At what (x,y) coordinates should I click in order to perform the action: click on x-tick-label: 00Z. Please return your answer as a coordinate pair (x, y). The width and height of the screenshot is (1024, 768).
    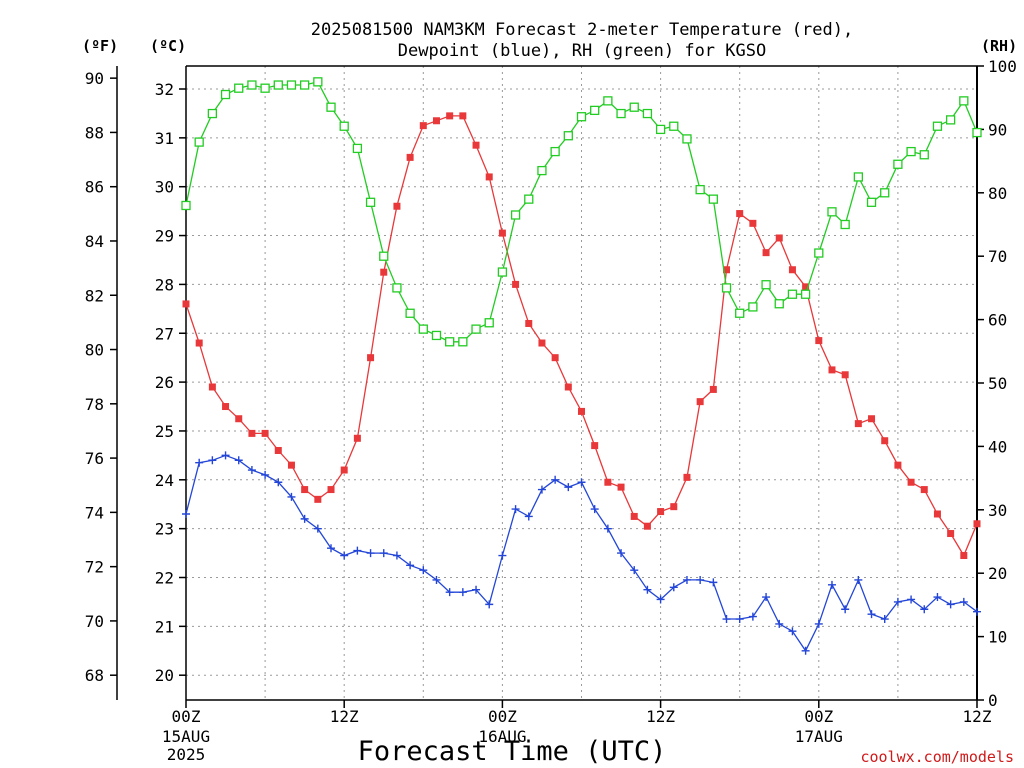
    Looking at the image, I should click on (186, 716).